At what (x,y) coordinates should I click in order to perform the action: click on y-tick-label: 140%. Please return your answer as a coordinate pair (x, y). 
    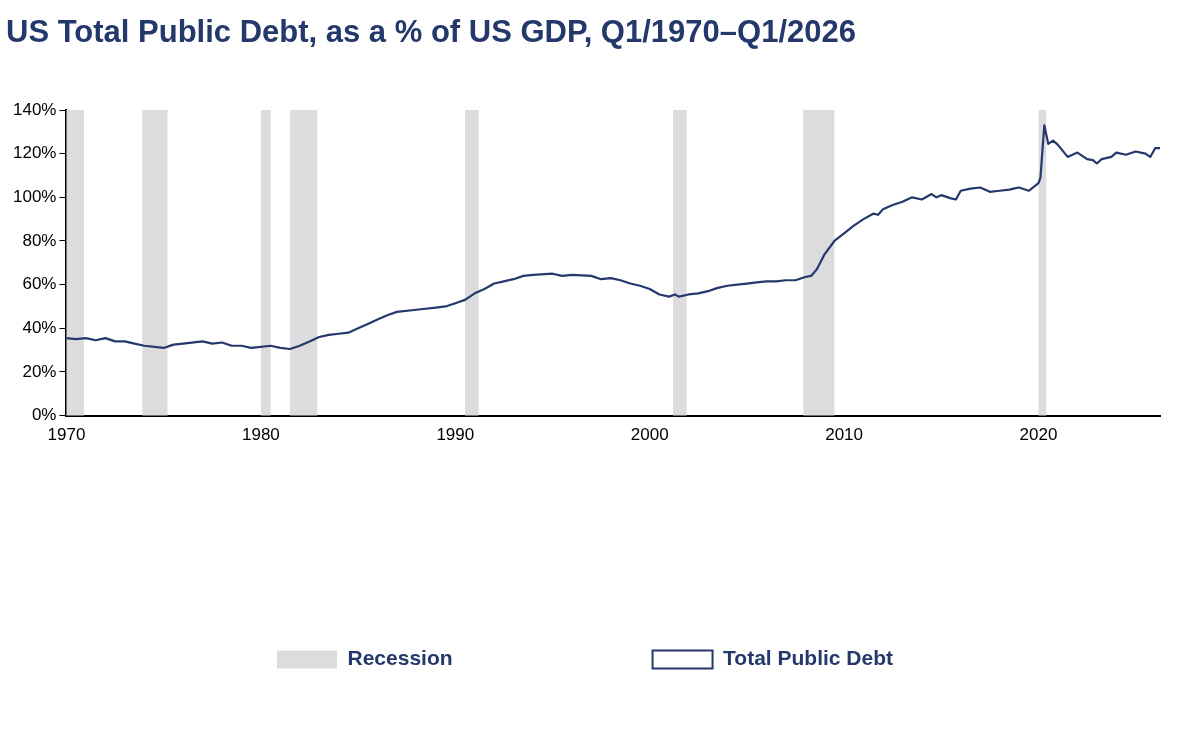
    Looking at the image, I should click on (35, 109).